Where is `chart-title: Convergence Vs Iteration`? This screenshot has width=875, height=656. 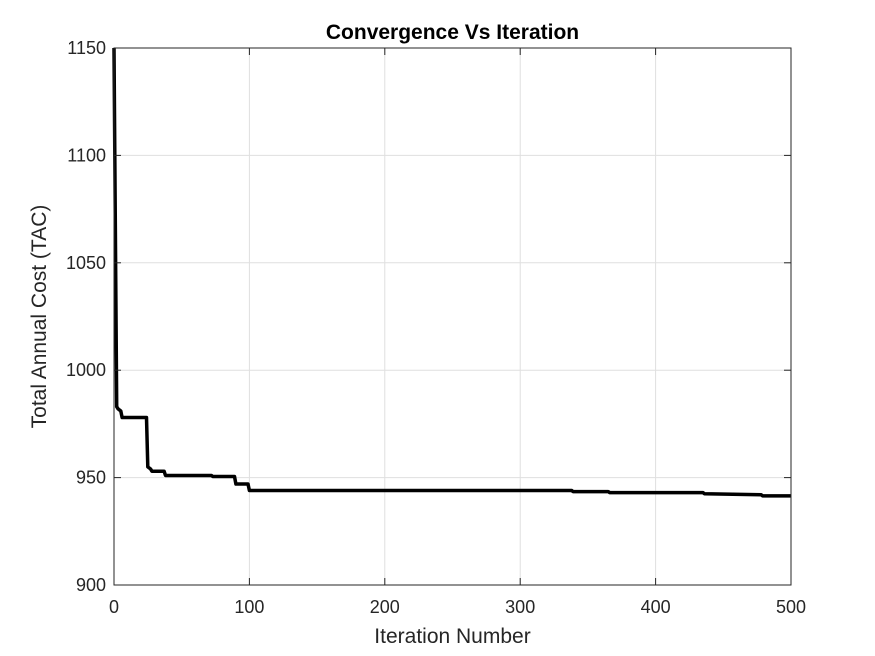 chart-title: Convergence Vs Iteration is located at coordinates (452, 32).